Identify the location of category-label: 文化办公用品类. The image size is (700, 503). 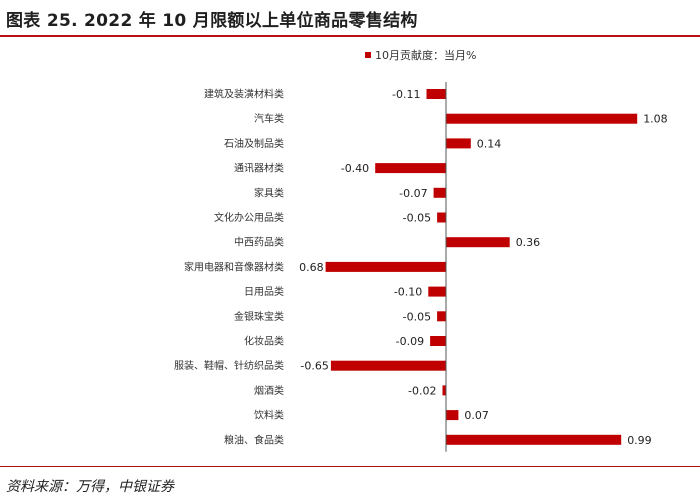
(249, 217).